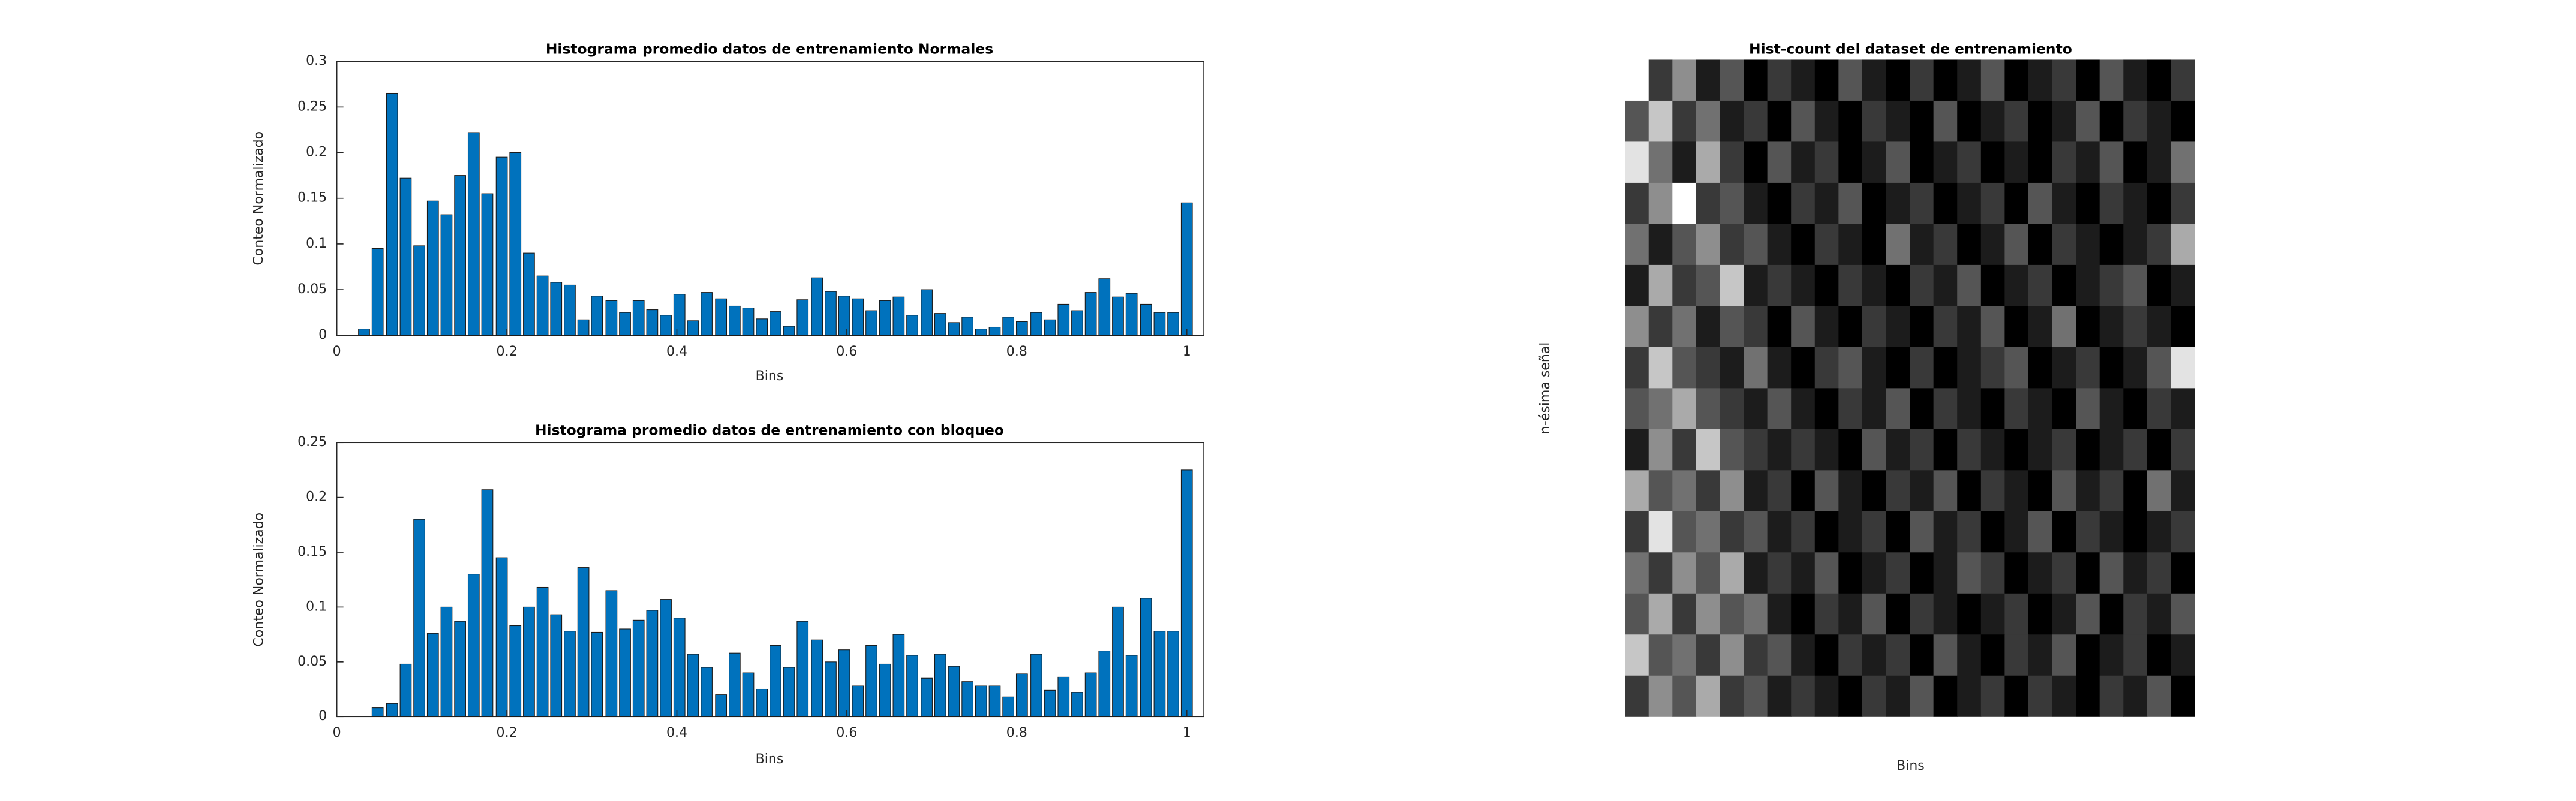 Image resolution: width=2576 pixels, height=801 pixels. What do you see at coordinates (259, 580) in the screenshot?
I see `y-axis-label: Conteo Normalizado` at bounding box center [259, 580].